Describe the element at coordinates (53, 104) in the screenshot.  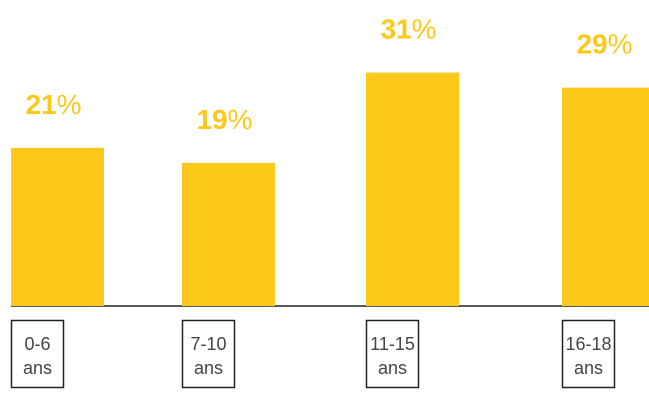
I see `value-label: 21%` at that location.